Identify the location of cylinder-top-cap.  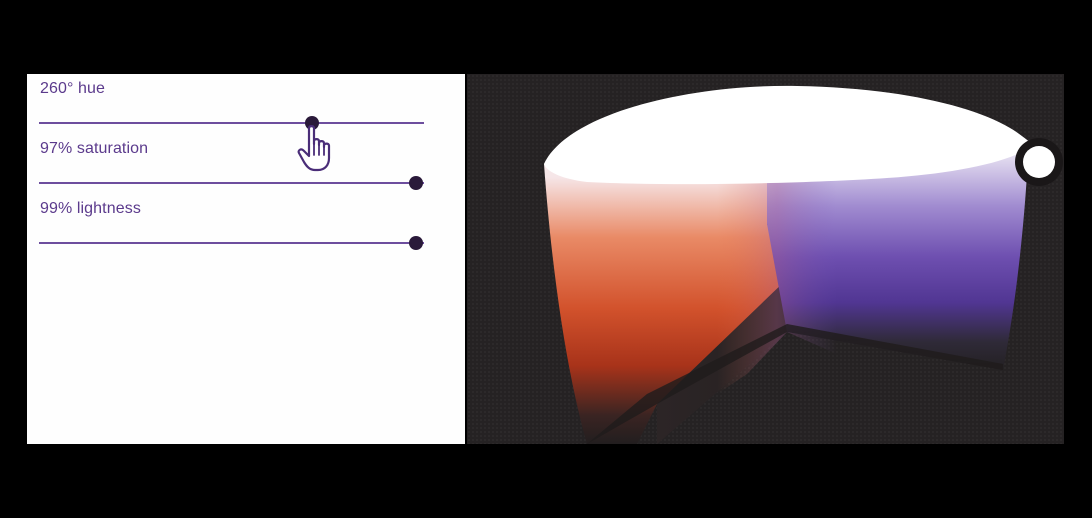
(788, 135).